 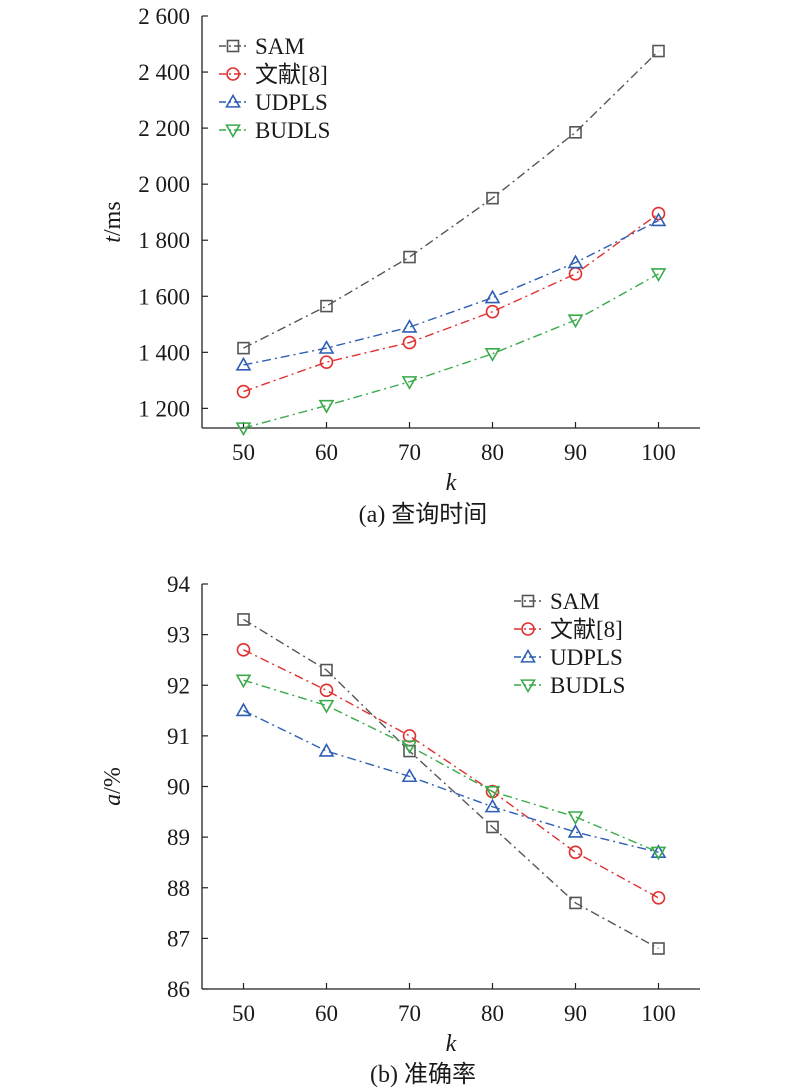 What do you see at coordinates (178, 736) in the screenshot?
I see `y-tick-label: 91` at bounding box center [178, 736].